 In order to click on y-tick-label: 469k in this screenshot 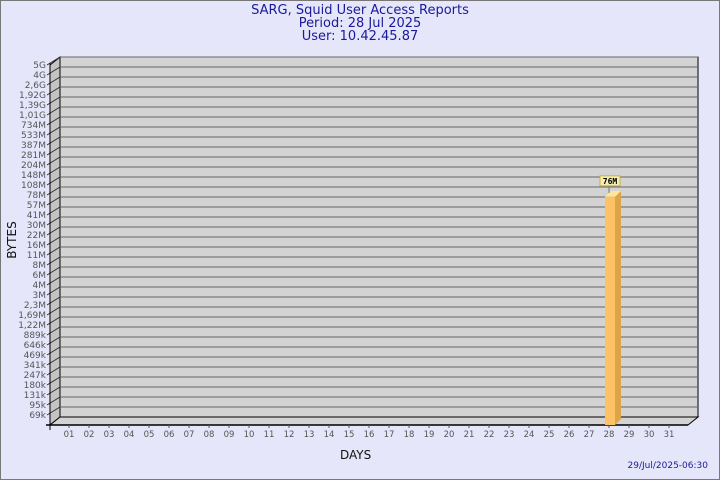, I will do `click(35, 356)`.